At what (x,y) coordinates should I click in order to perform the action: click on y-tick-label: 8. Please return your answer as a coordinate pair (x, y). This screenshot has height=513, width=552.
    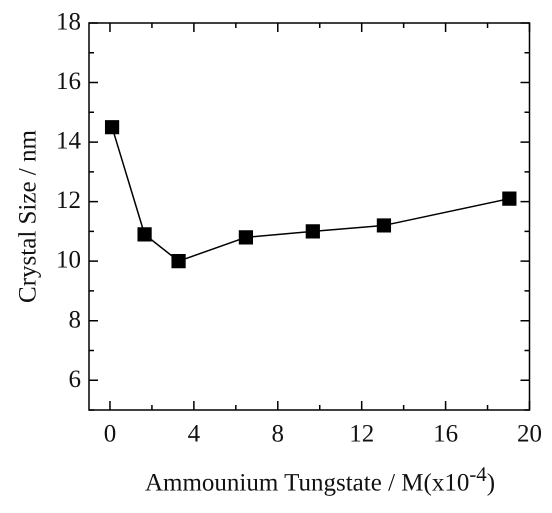
    Looking at the image, I should click on (74, 320).